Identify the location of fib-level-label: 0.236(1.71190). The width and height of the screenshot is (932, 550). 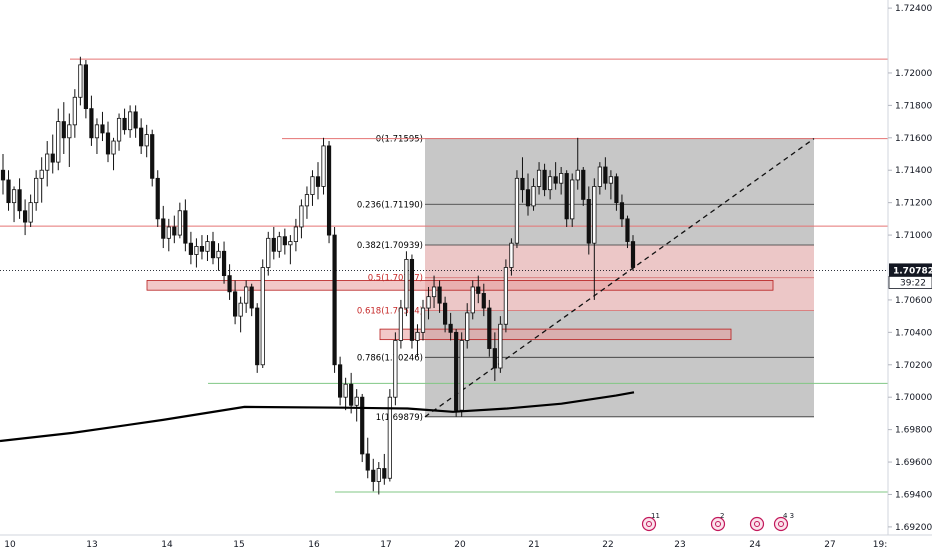
(390, 205).